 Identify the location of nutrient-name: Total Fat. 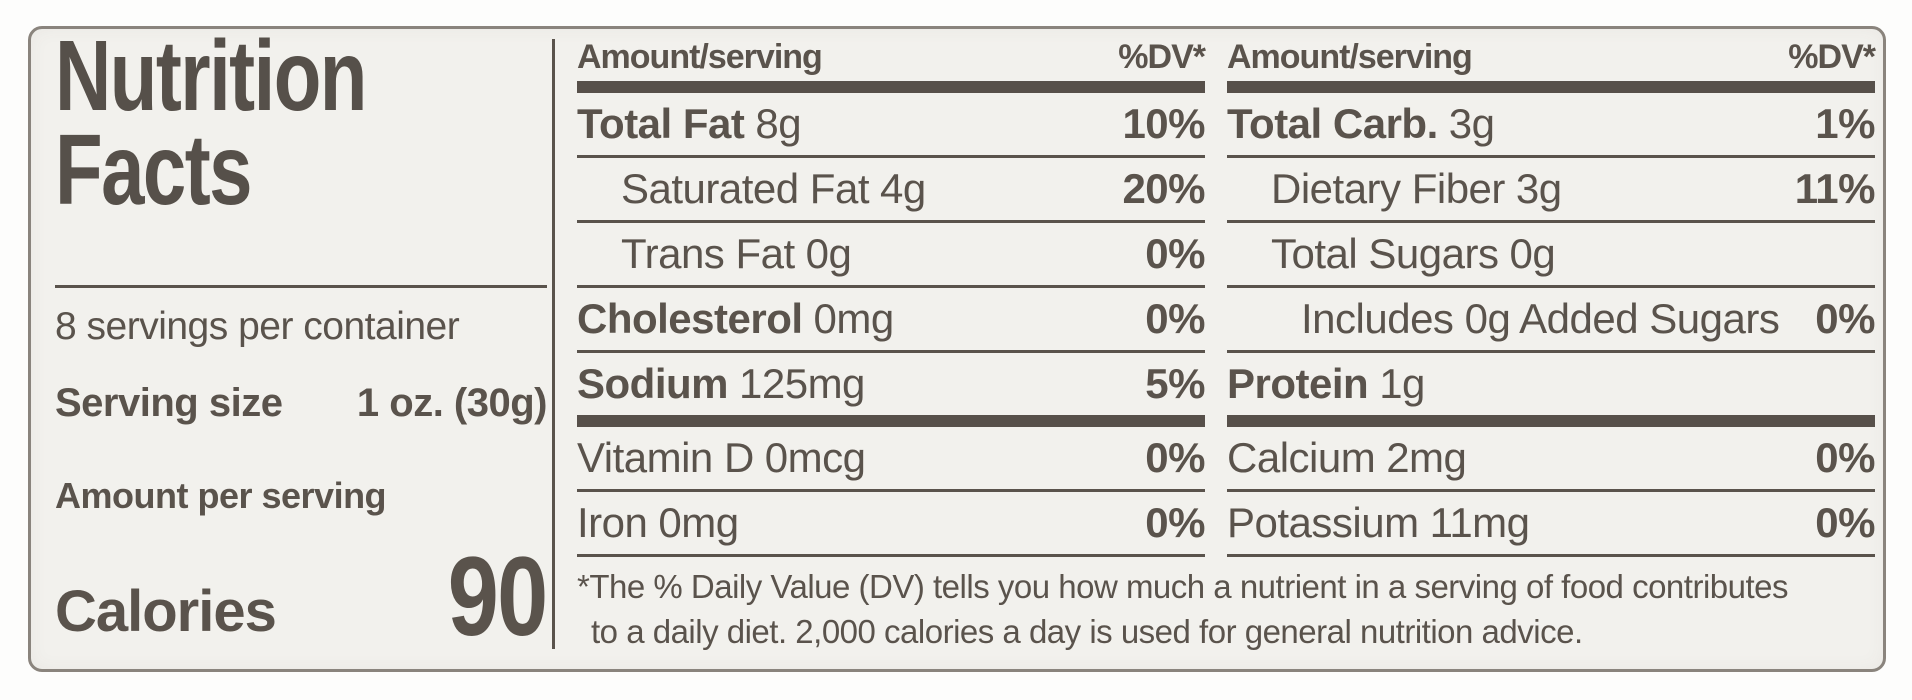
(661, 123).